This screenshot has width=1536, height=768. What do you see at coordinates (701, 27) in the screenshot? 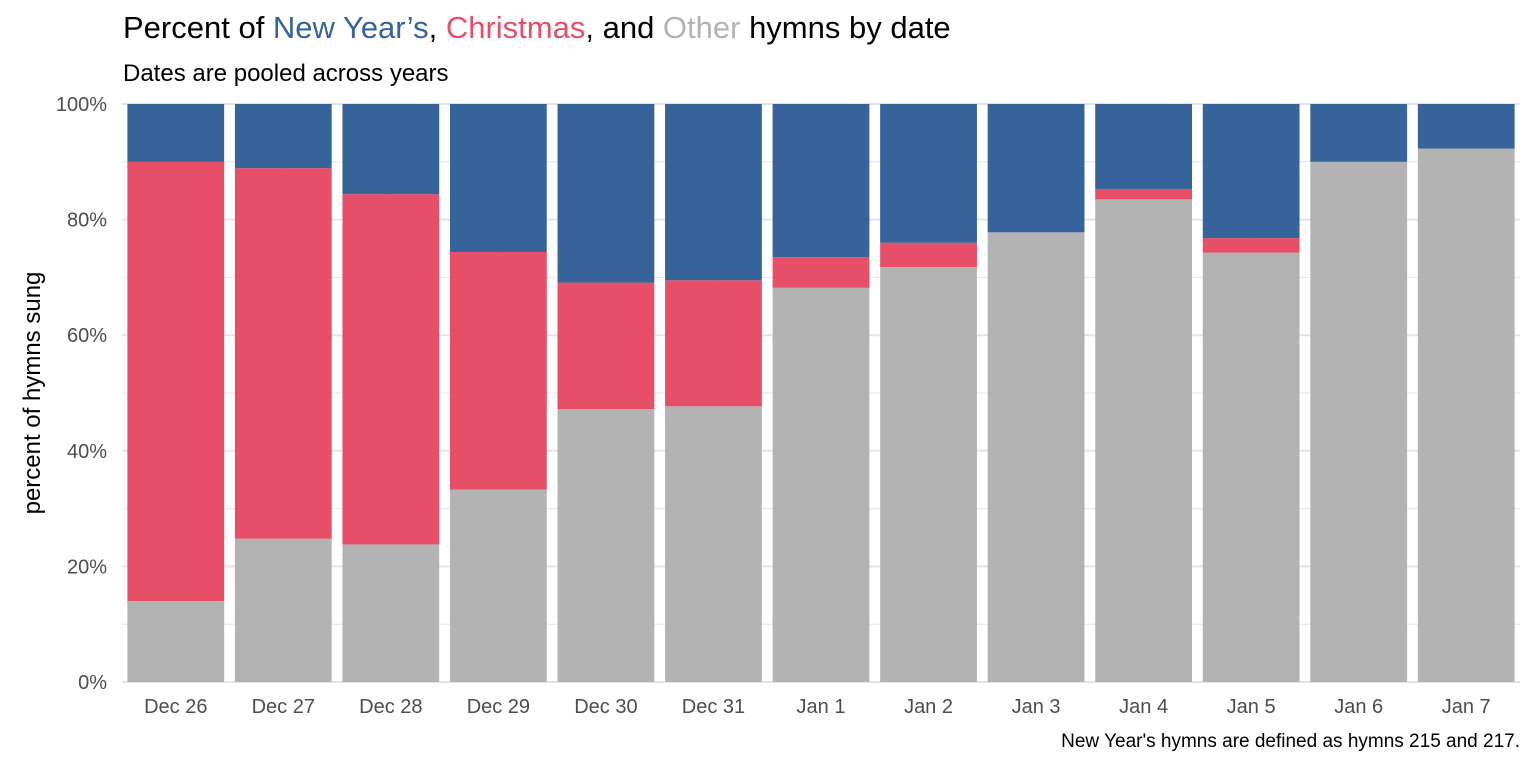
I see `title-other: Other` at bounding box center [701, 27].